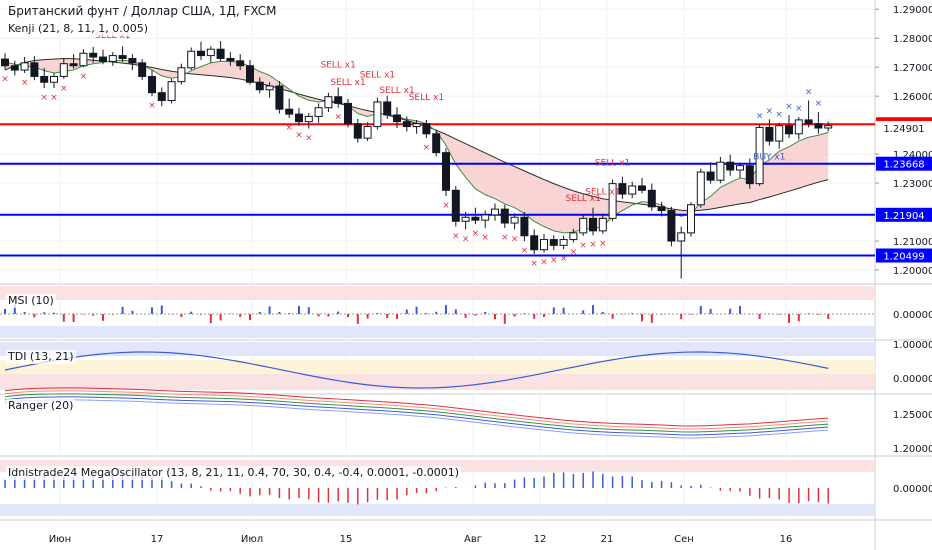  Describe the element at coordinates (437, 293) in the screenshot. I see `msi-overbought-zone` at that location.